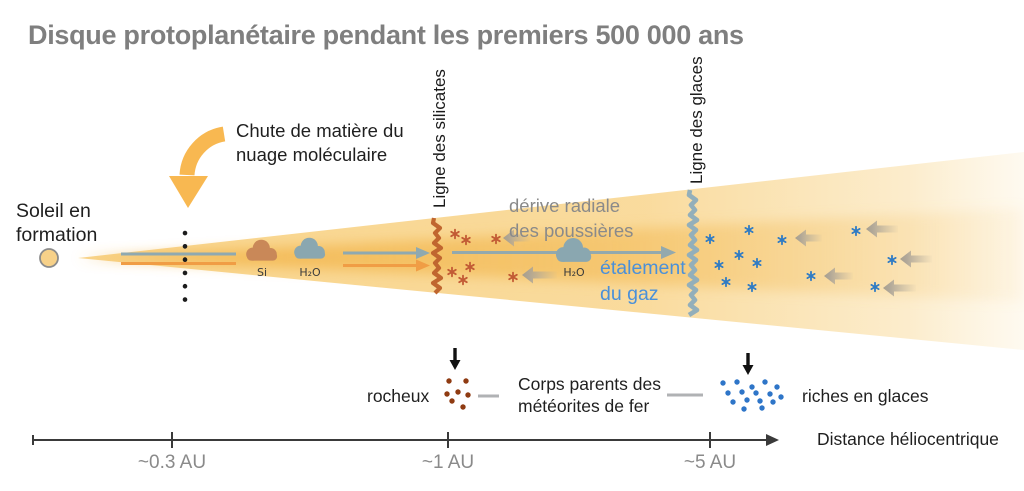  What do you see at coordinates (668, 252) in the screenshot?
I see `gas-spread-arrowhead-icon` at bounding box center [668, 252].